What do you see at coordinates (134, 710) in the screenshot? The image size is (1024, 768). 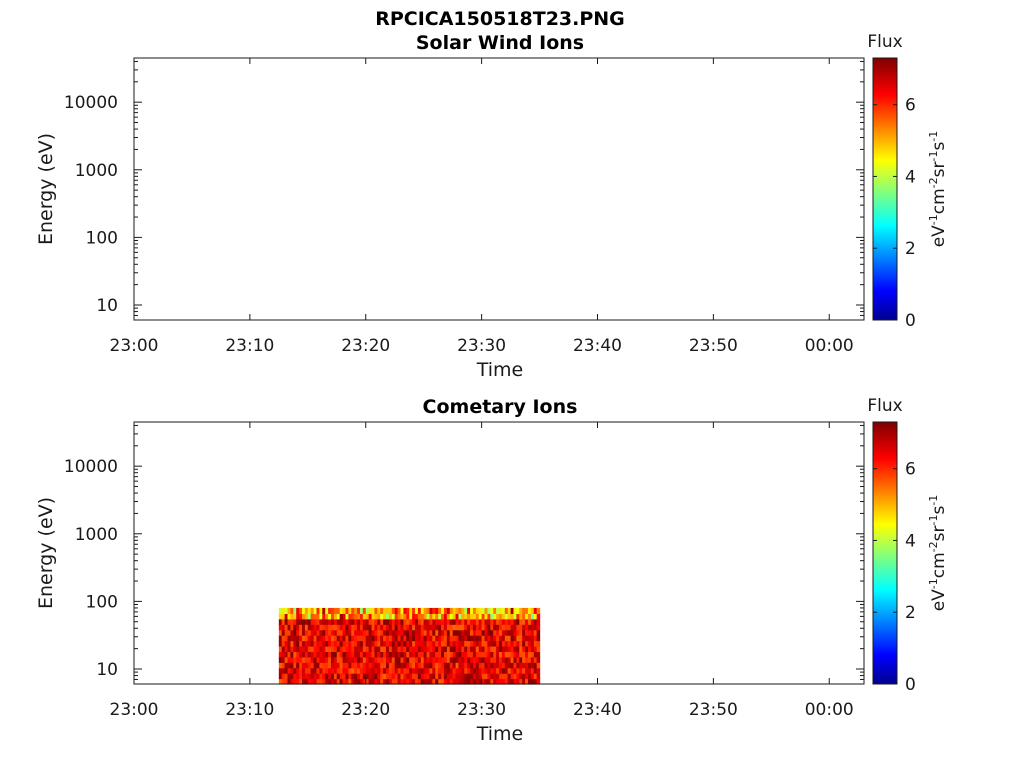 I see `x-tick-label: 23:00` at bounding box center [134, 710].